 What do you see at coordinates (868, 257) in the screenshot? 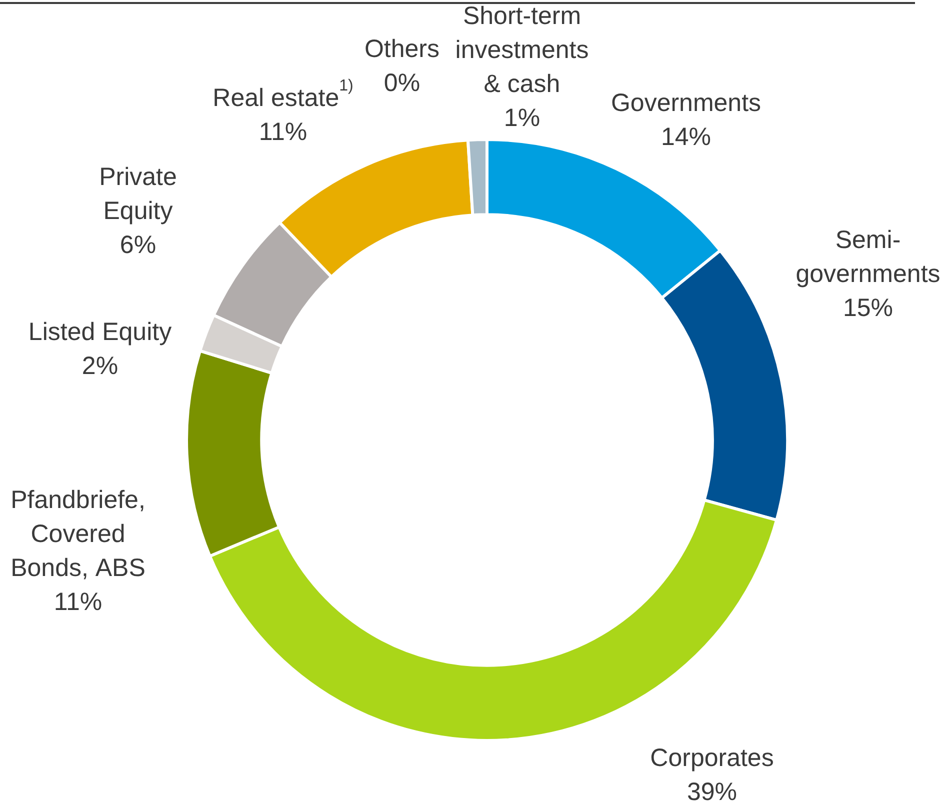
I see `slice-label: Semi-governments` at bounding box center [868, 257].